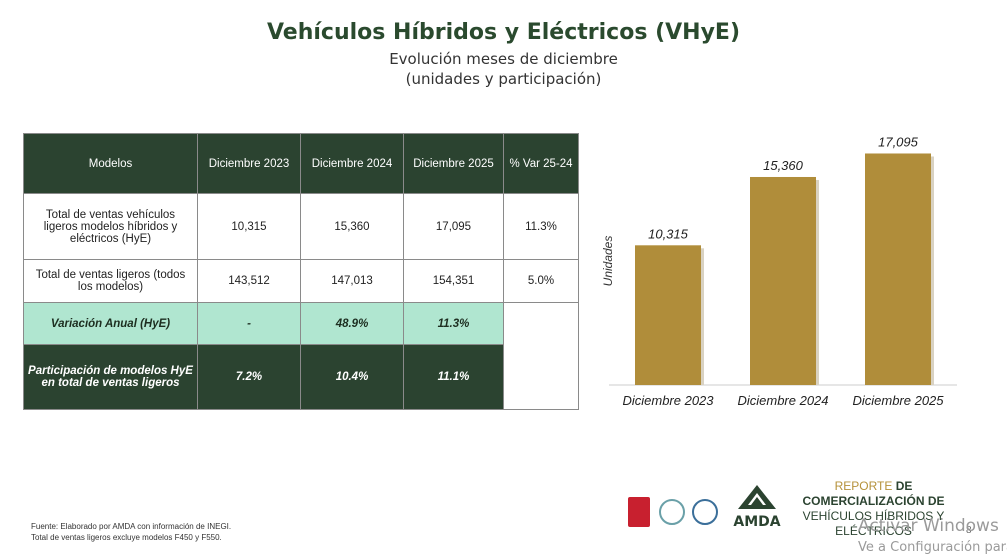 This screenshot has height=554, width=1007. I want to click on subtitle-line-2: (unidades y participación), so click(503, 79).